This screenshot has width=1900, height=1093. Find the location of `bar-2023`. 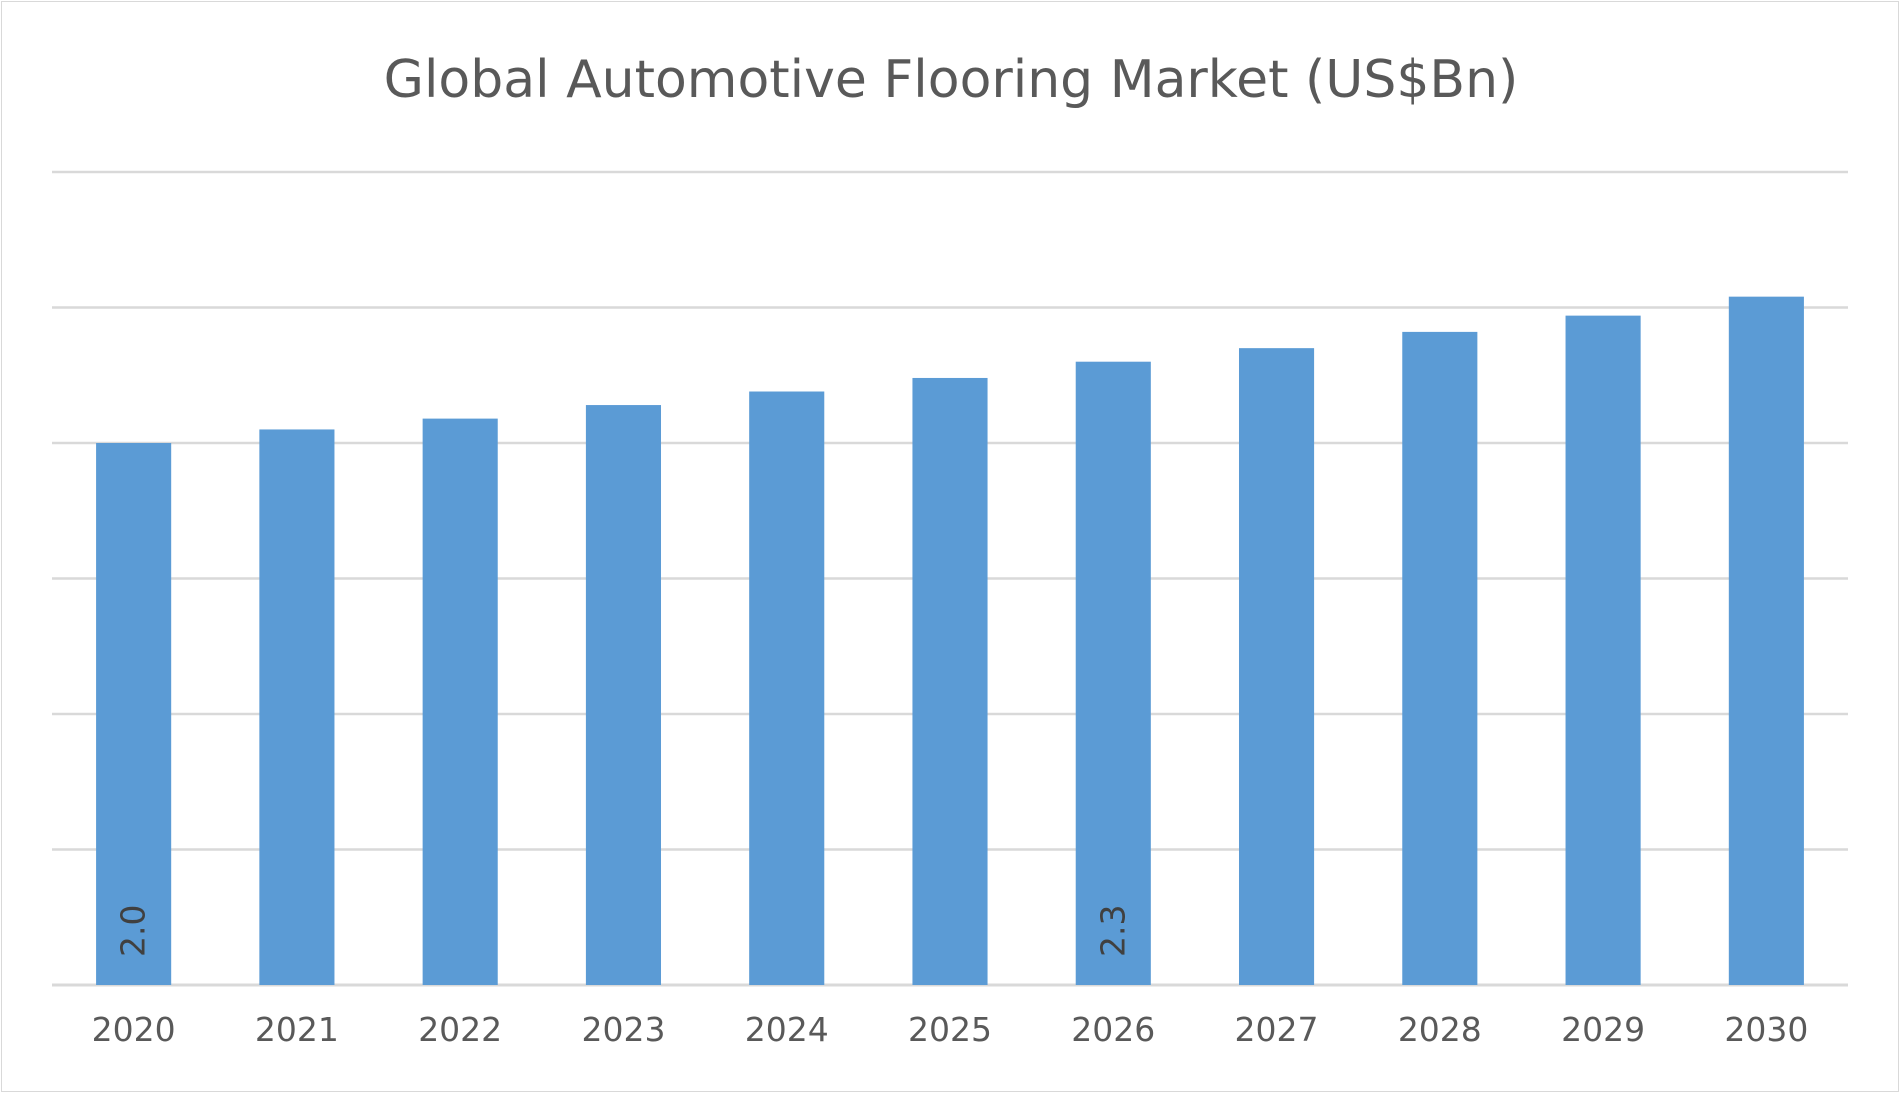

bar-2023 is located at coordinates (623, 695).